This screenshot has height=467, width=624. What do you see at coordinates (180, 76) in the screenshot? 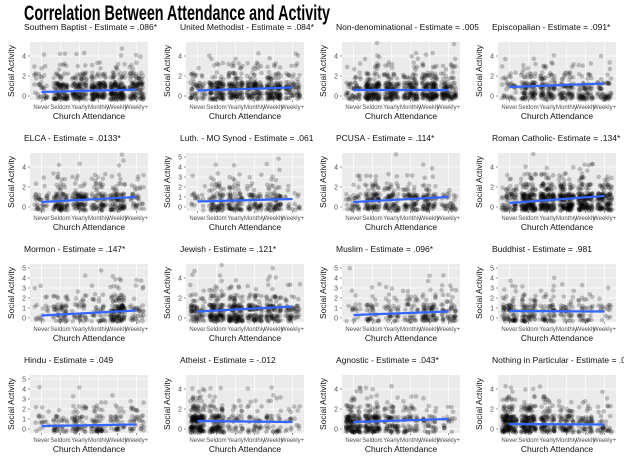
I see `y-tick-label: 2` at bounding box center [180, 76].